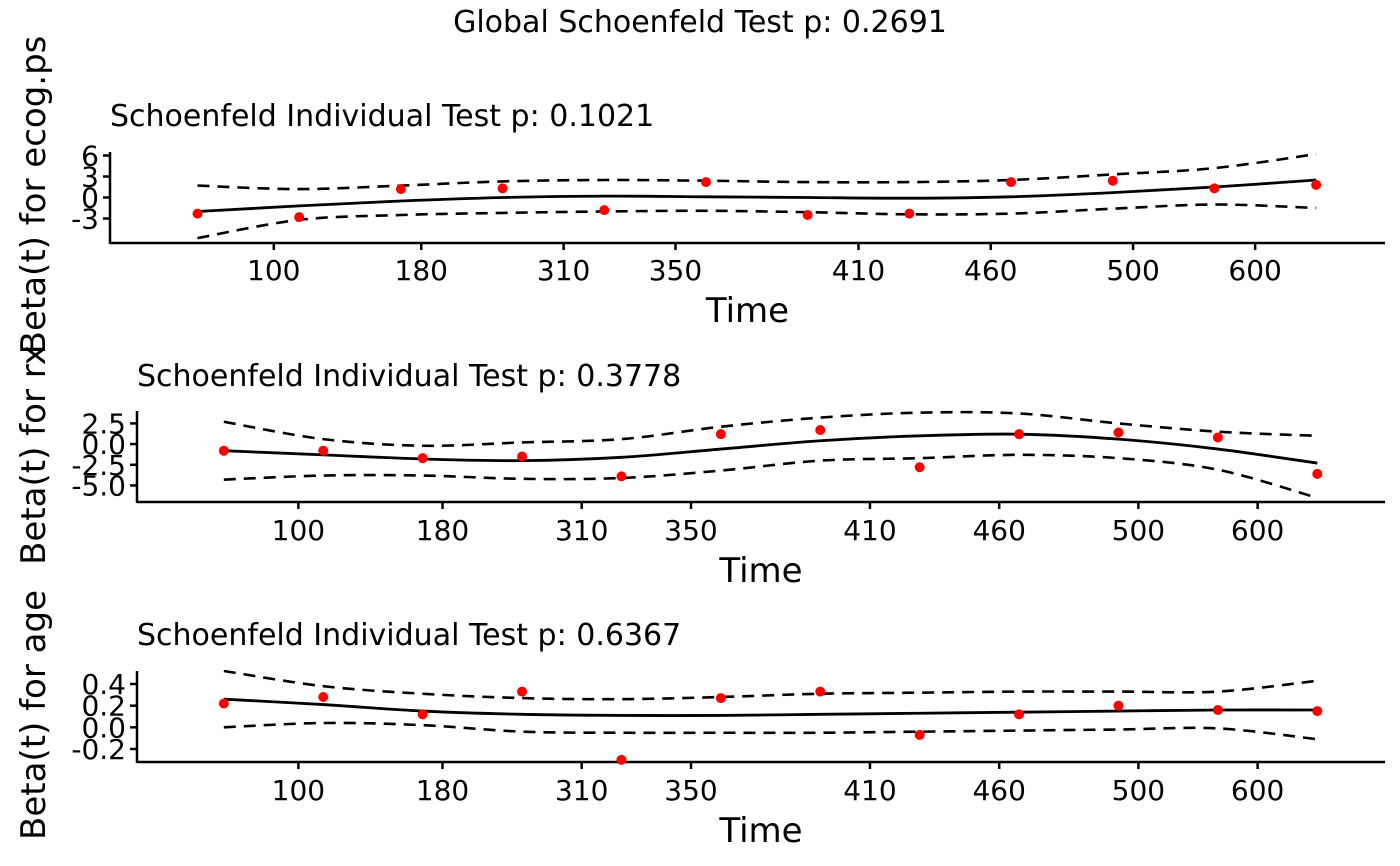 This screenshot has width=1400, height=866. What do you see at coordinates (98, 465) in the screenshot?
I see `y-tick-label: -2.5` at bounding box center [98, 465].